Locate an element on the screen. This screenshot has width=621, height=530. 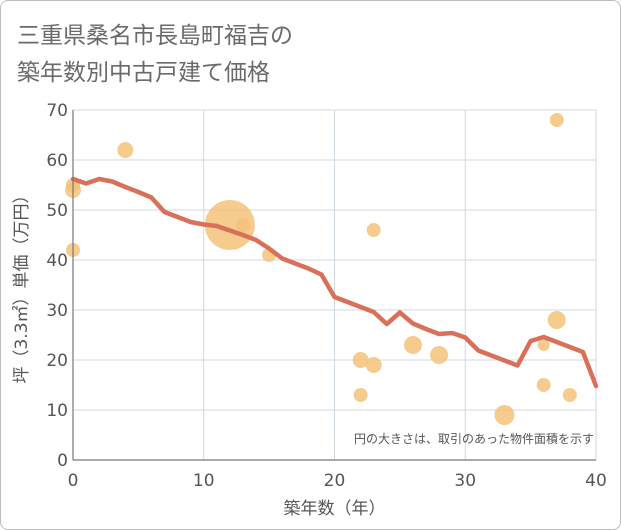
x-tick-label-0: 0 is located at coordinates (73, 481).